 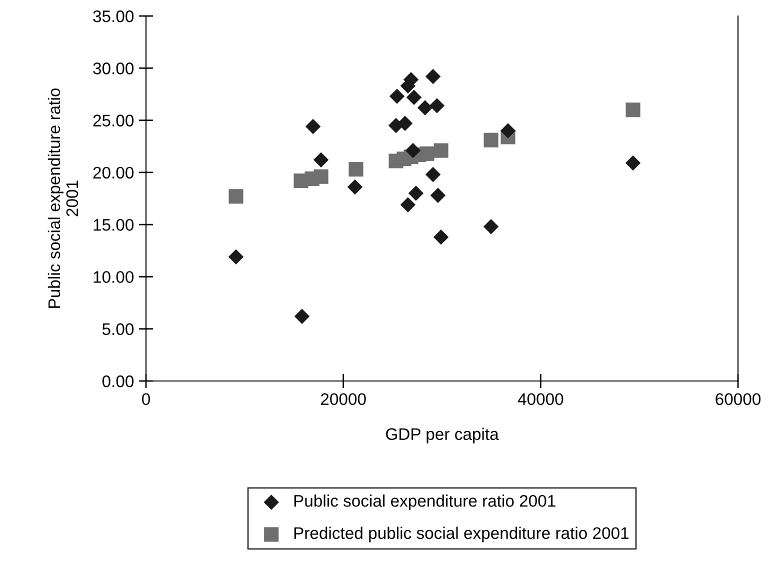 I want to click on x-tick-label: 0, so click(x=146, y=399).